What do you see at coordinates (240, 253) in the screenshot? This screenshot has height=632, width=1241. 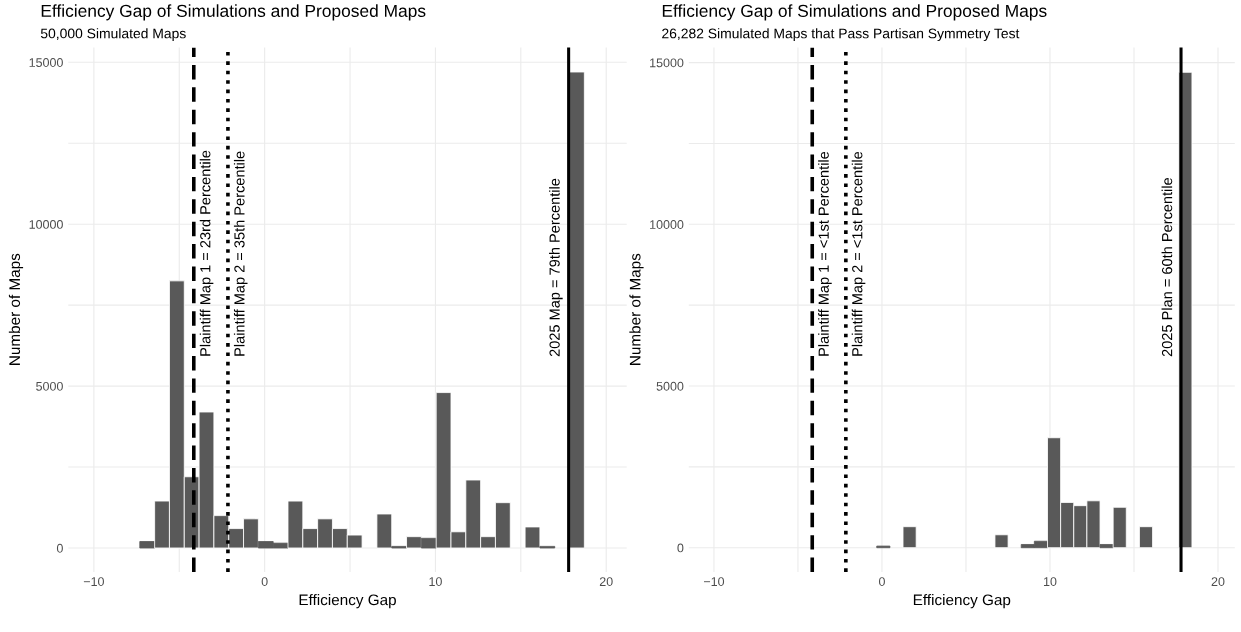 I see `annotation: Plaintiff Map 2 = 35th Percentile` at bounding box center [240, 253].